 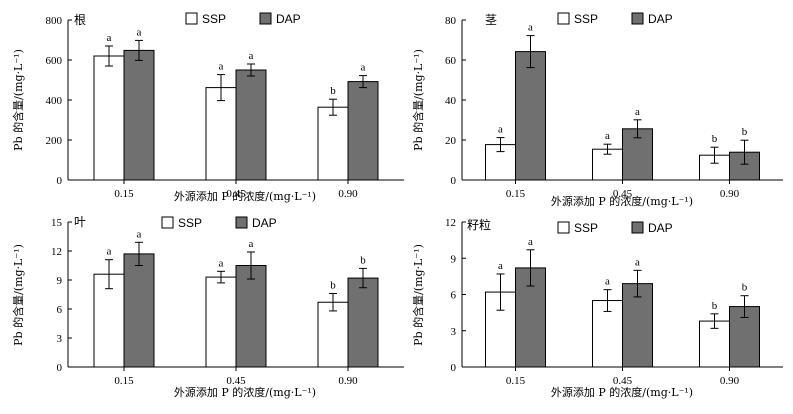 I want to click on y-tick-label: 600, so click(x=54, y=61).